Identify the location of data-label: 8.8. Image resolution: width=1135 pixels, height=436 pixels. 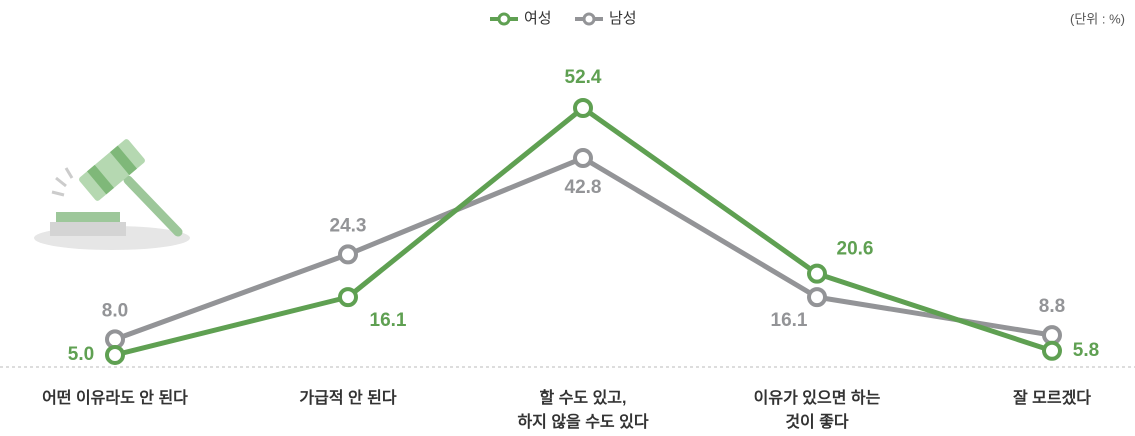
(1052, 306).